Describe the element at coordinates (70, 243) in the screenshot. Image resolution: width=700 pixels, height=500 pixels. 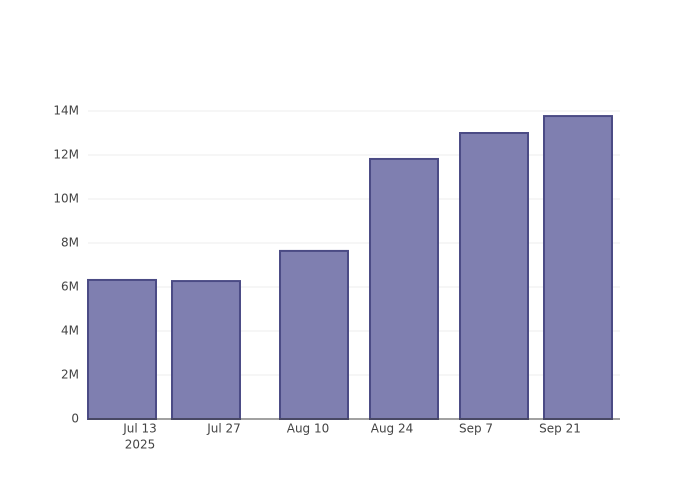
I see `y-tick-label: 8M` at that location.